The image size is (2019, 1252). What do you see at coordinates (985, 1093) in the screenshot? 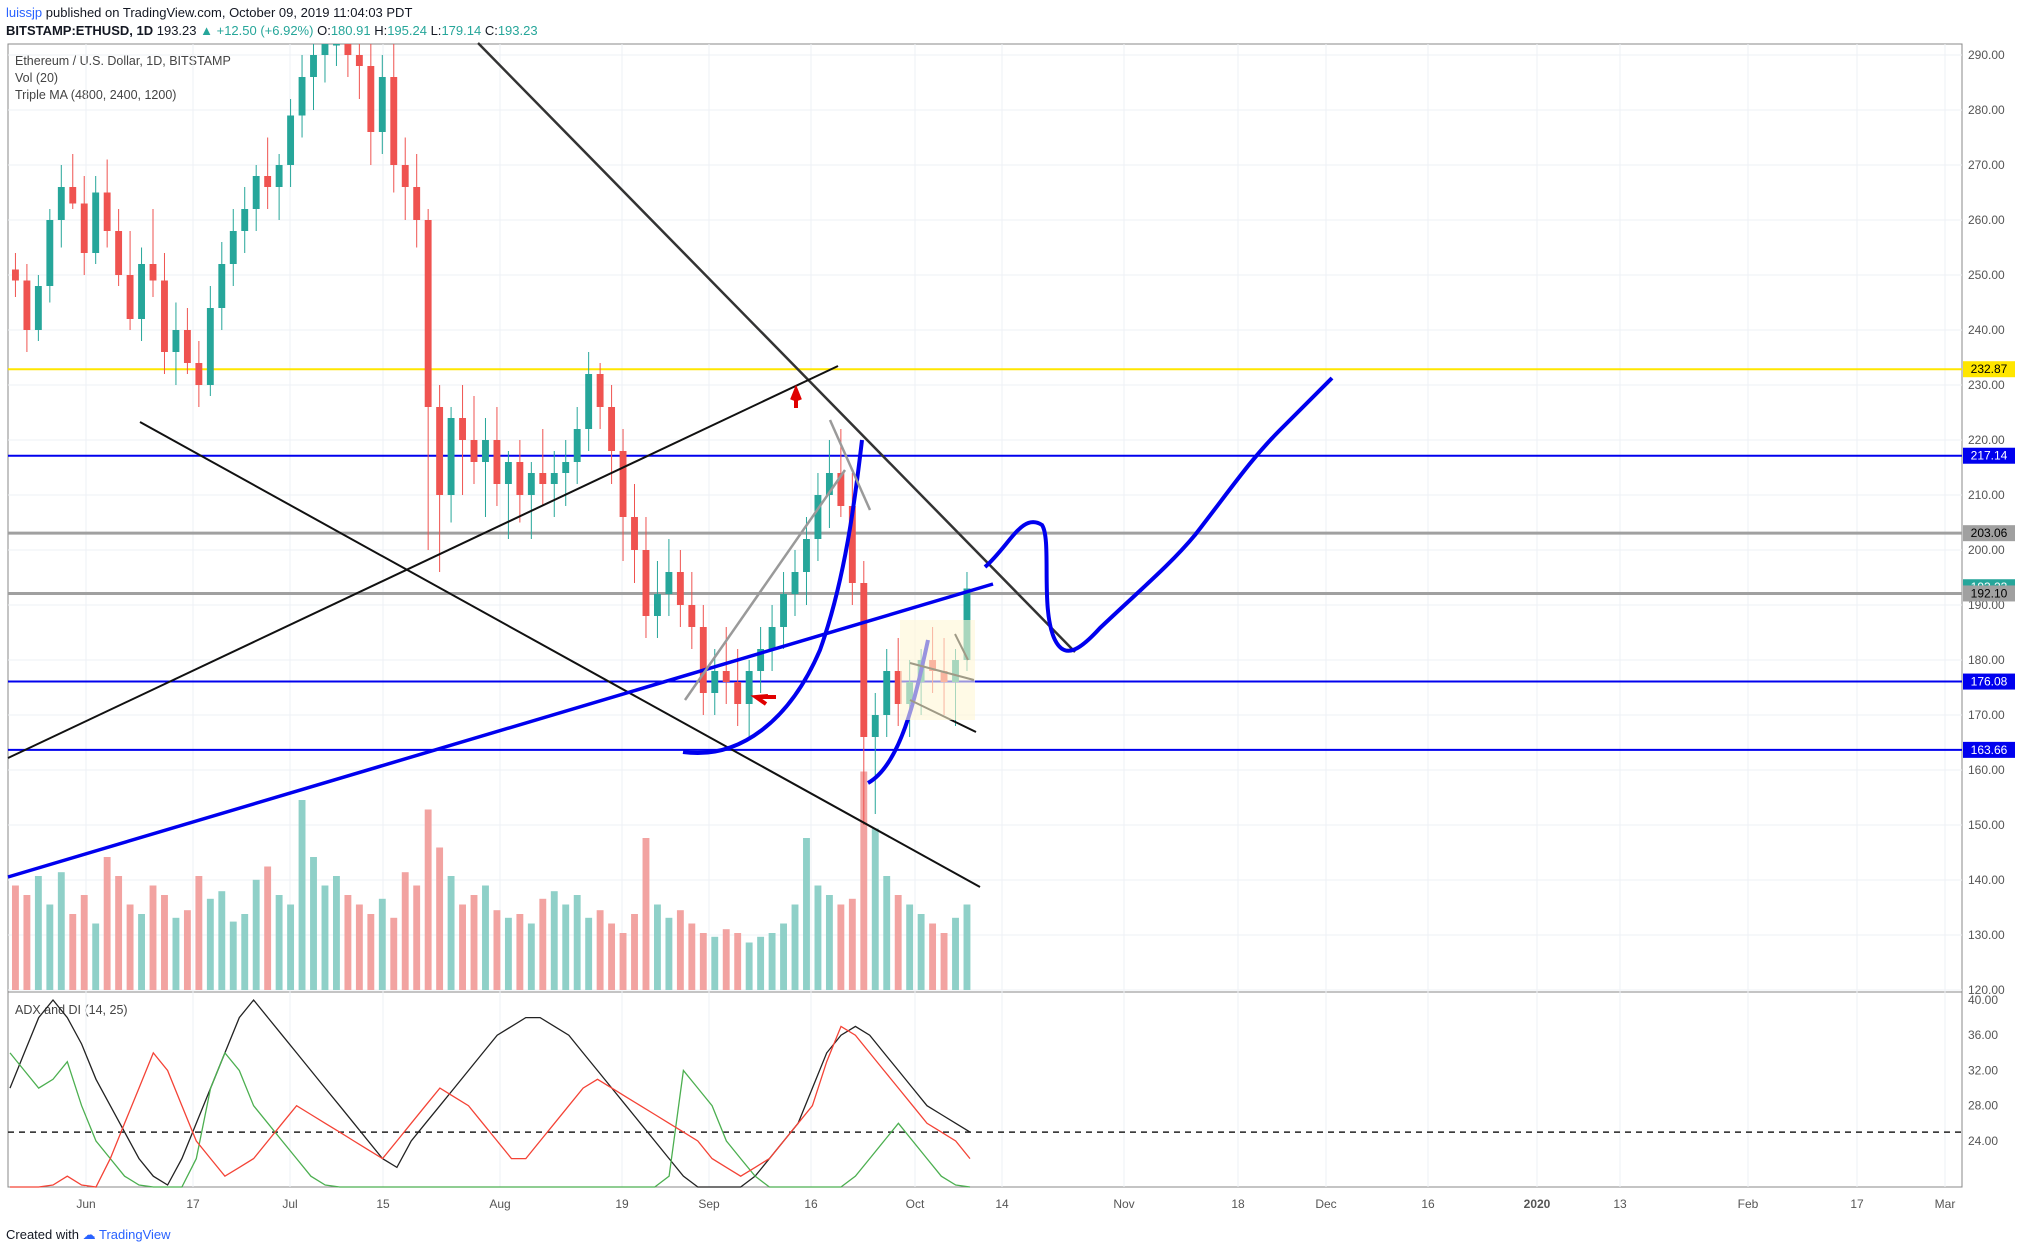
I see `adx-pane` at bounding box center [985, 1093].